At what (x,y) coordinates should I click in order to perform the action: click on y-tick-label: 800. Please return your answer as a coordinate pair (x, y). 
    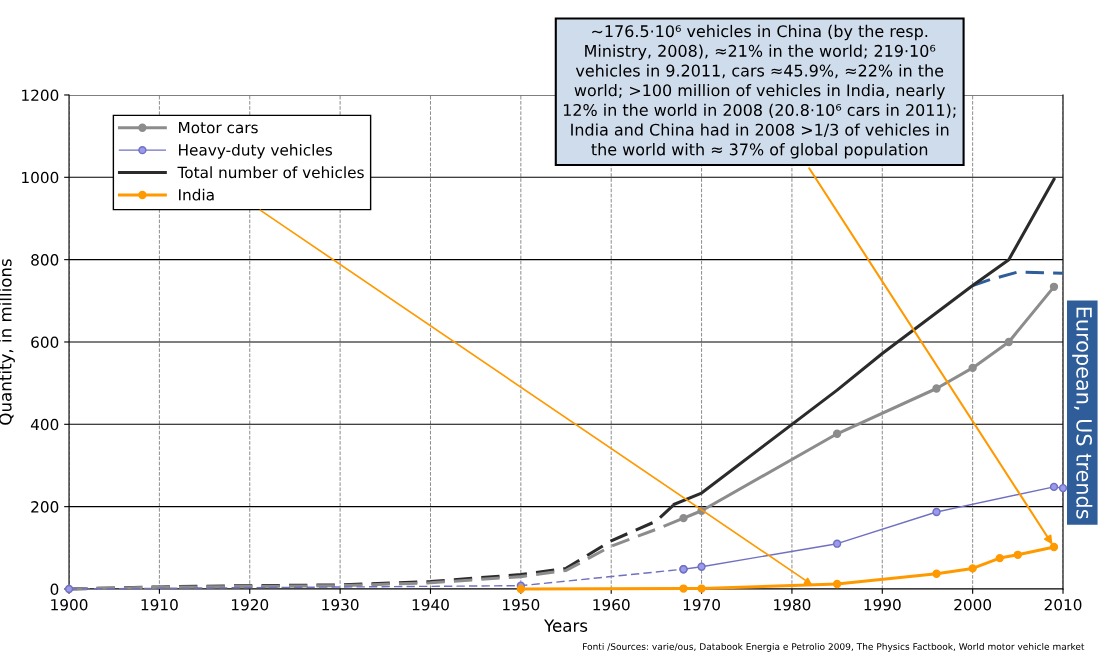
    Looking at the image, I should click on (45, 260).